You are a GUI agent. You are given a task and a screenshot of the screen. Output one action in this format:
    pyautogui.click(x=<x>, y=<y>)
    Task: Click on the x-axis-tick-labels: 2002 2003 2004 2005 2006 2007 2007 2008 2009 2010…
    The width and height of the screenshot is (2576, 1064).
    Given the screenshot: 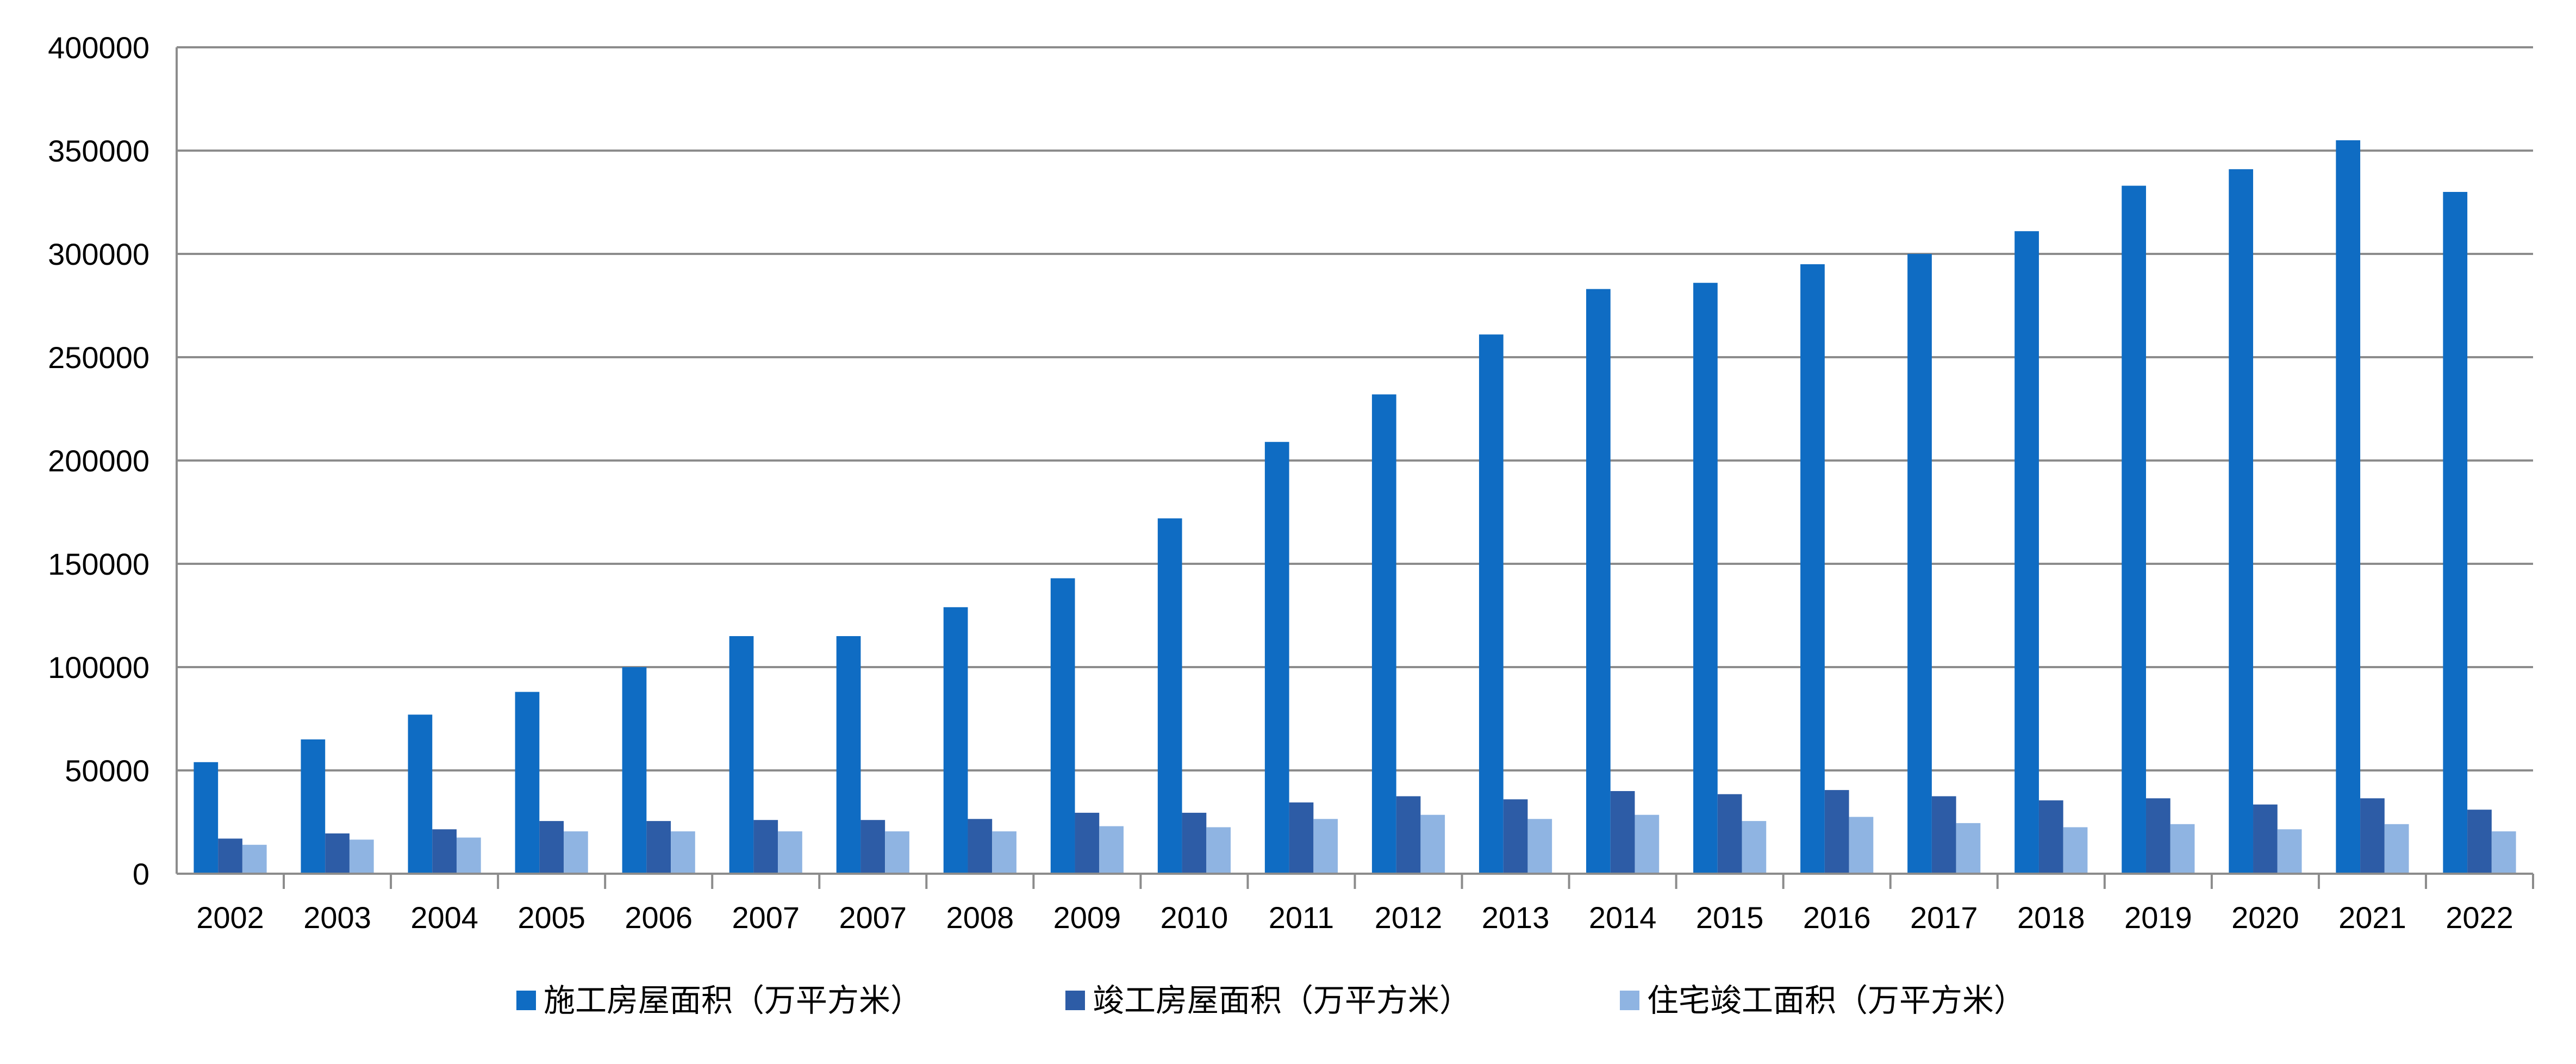 What is the action you would take?
    pyautogui.click(x=1355, y=917)
    